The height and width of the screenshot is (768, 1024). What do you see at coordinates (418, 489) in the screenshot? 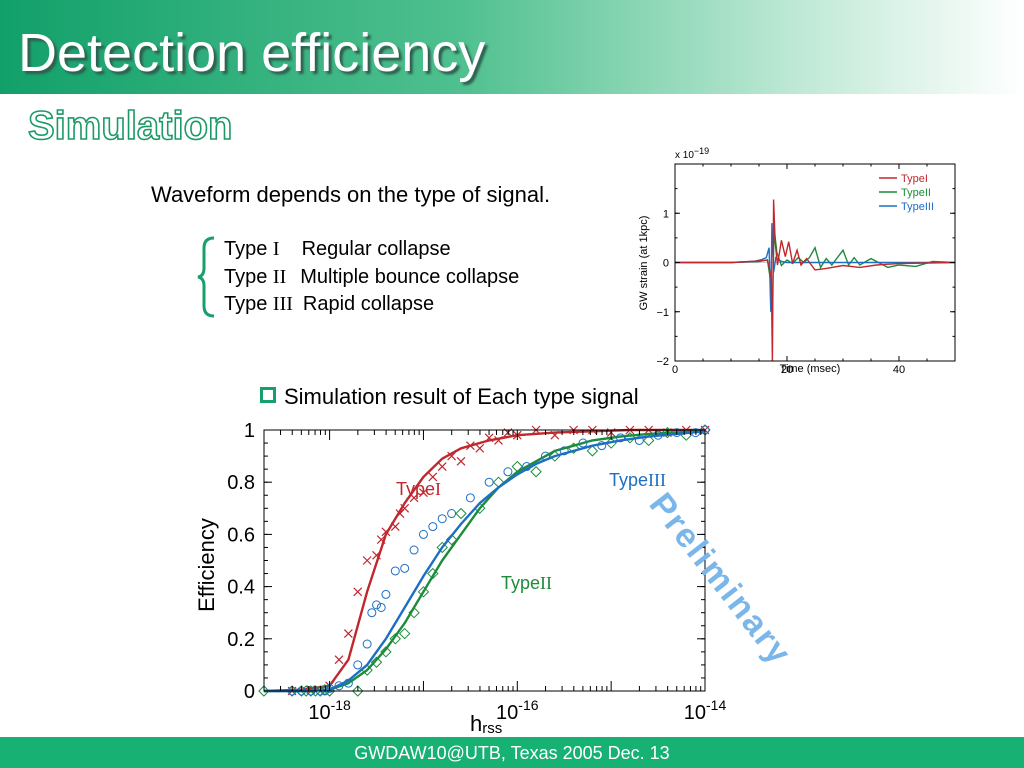
I see `curve-label-typei: TypeI` at bounding box center [418, 489].